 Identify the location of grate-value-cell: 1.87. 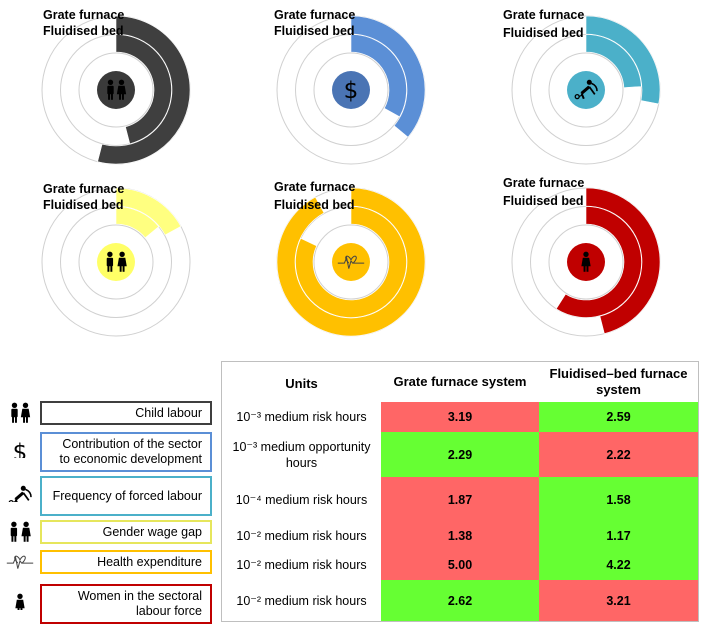
(460, 499).